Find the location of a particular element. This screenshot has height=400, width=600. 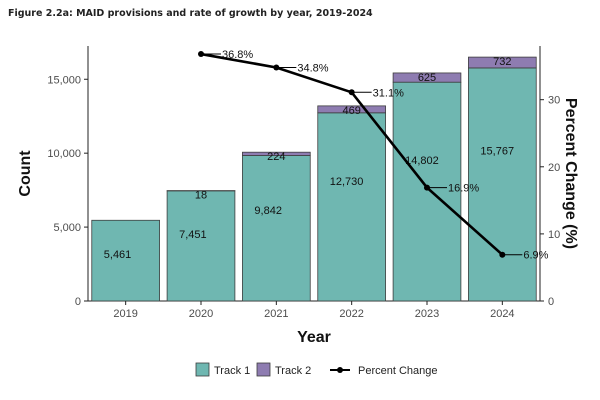

bar-label-track1: 5,461 is located at coordinates (118, 255).